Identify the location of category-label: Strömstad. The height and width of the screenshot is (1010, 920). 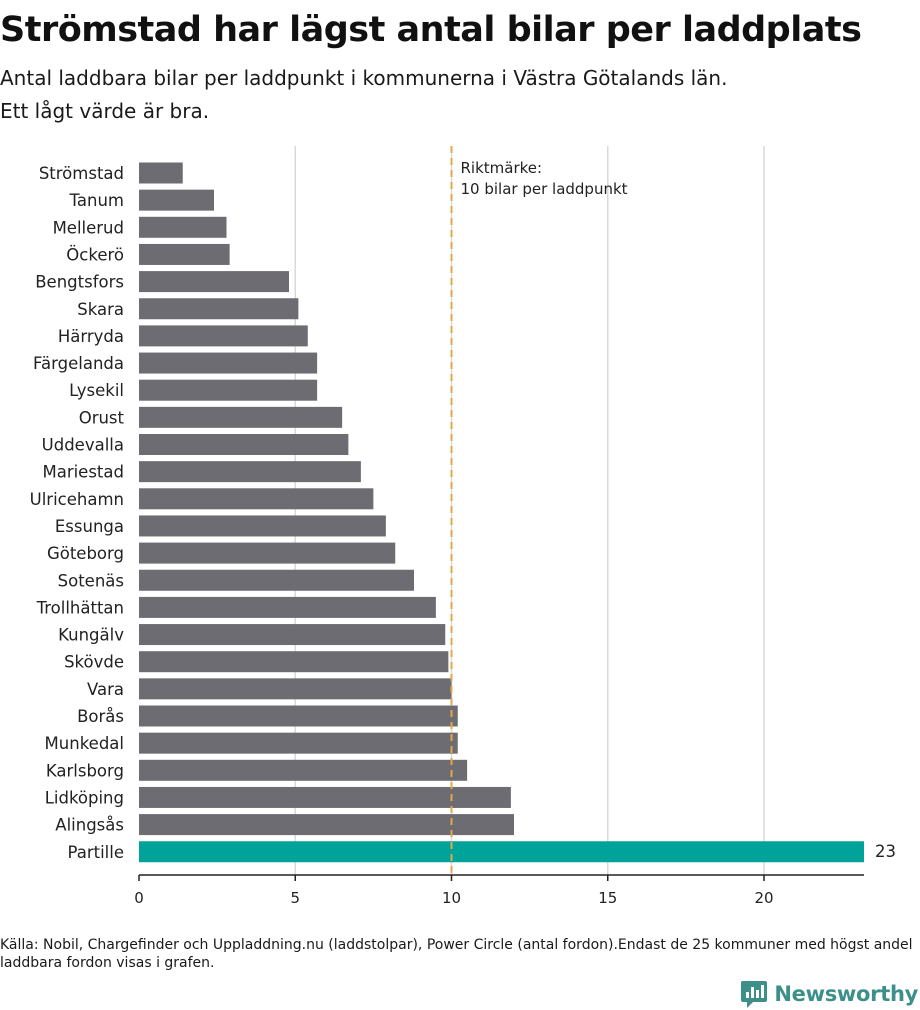
(81, 173).